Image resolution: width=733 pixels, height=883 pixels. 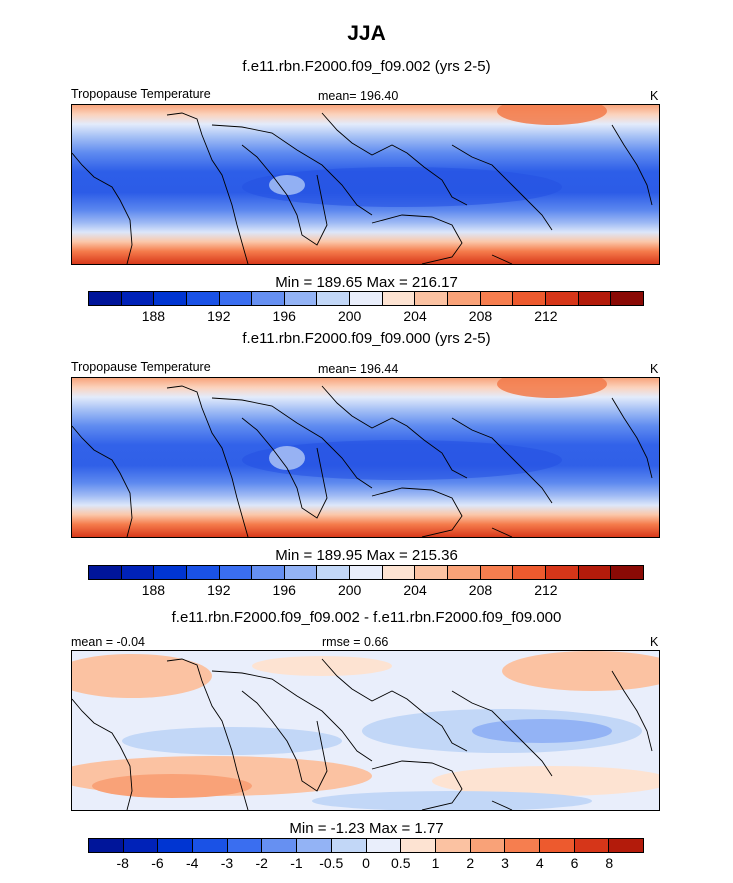 I want to click on colorbar-tick-label: 2, so click(x=470, y=863).